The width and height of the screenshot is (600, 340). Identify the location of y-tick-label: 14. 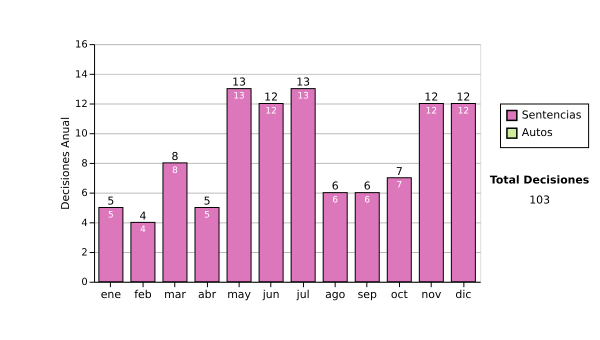
(81, 74).